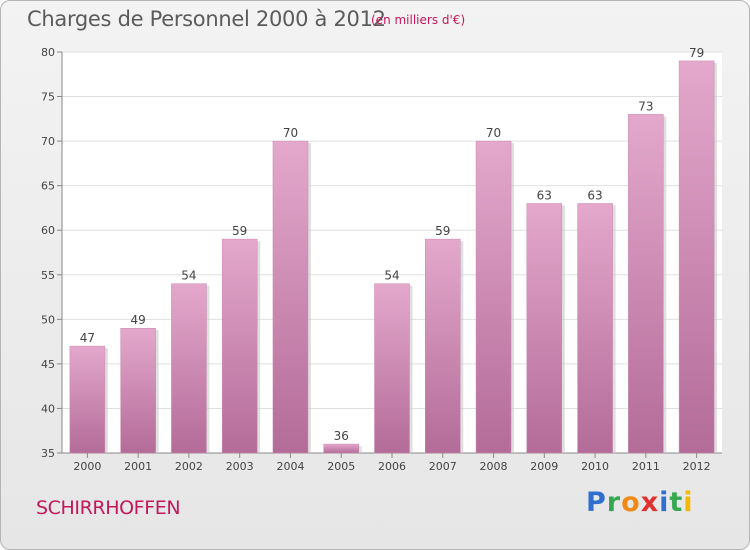 The width and height of the screenshot is (750, 550). I want to click on x-tick-label: 2009, so click(544, 466).